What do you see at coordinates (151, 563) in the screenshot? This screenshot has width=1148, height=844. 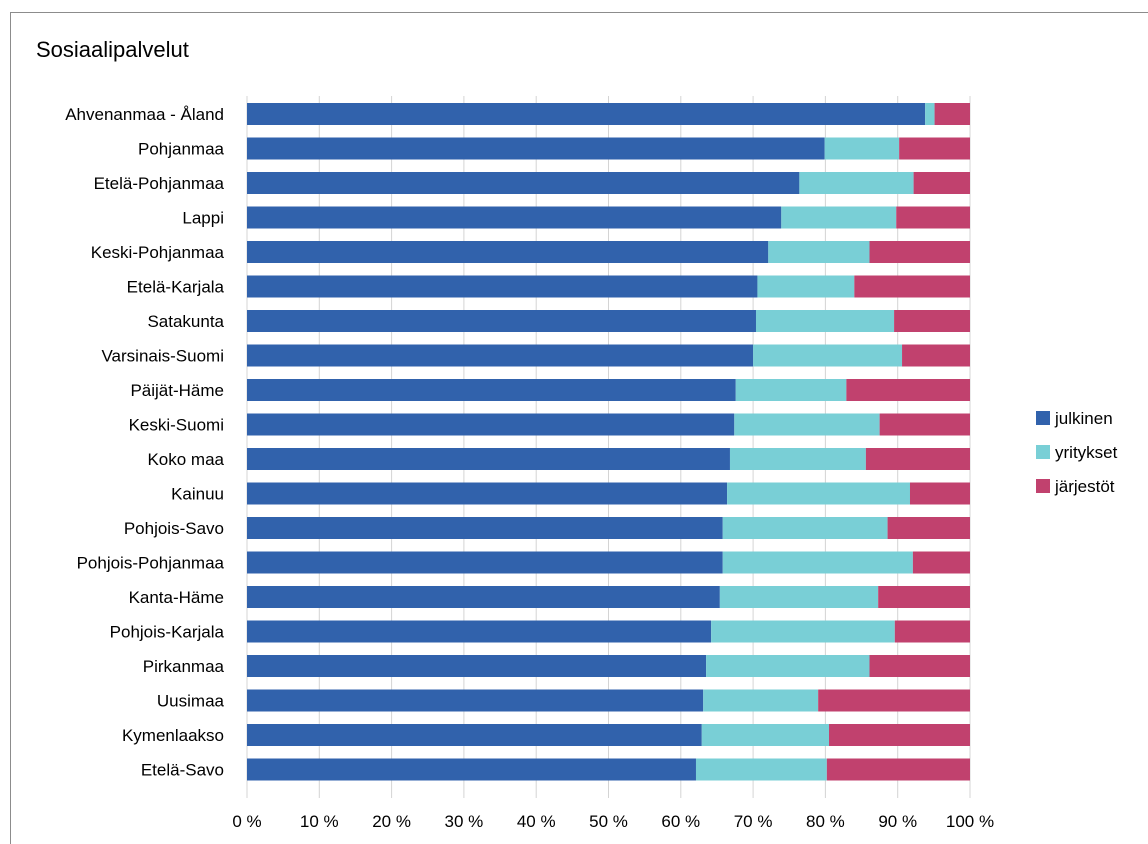 I see `category-label: Pohjois-Pohjanmaa` at bounding box center [151, 563].